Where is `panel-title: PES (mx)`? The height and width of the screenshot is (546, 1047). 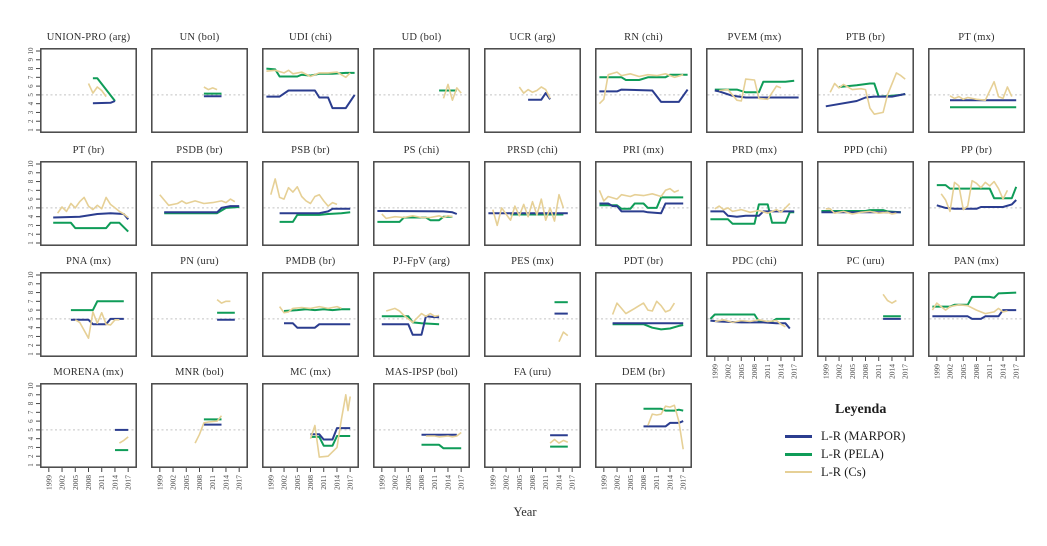
panel-title: PES (mx) is located at coordinates (532, 261).